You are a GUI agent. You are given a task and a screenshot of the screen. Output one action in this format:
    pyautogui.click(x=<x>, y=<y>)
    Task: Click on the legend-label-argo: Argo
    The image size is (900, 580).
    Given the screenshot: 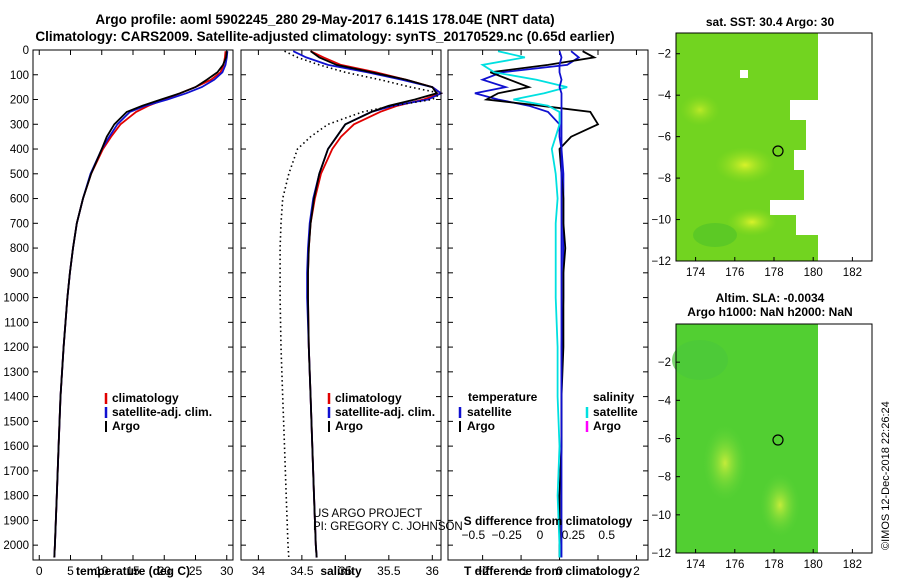 What is the action you would take?
    pyautogui.click(x=349, y=426)
    